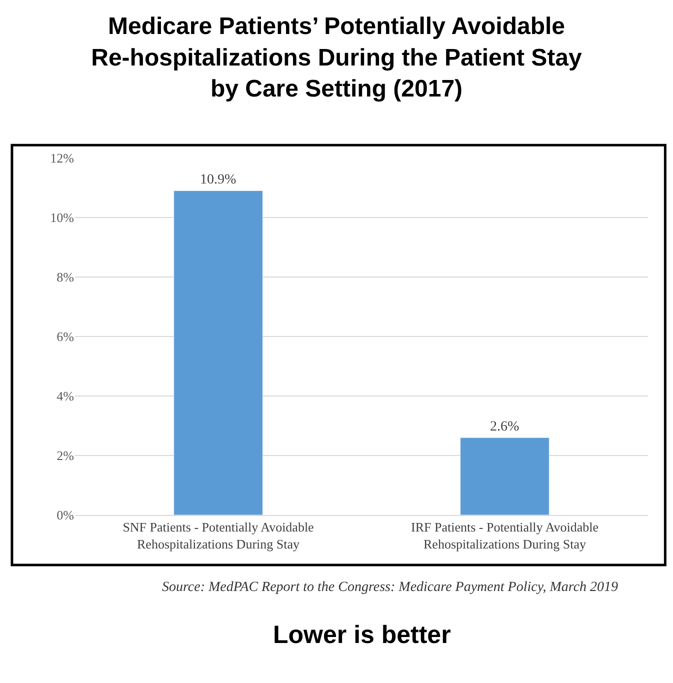  Describe the element at coordinates (390, 587) in the screenshot. I see `source-note: Source: MedPAC Report to the Congress: Medicare Payment Policy, March 2019` at that location.